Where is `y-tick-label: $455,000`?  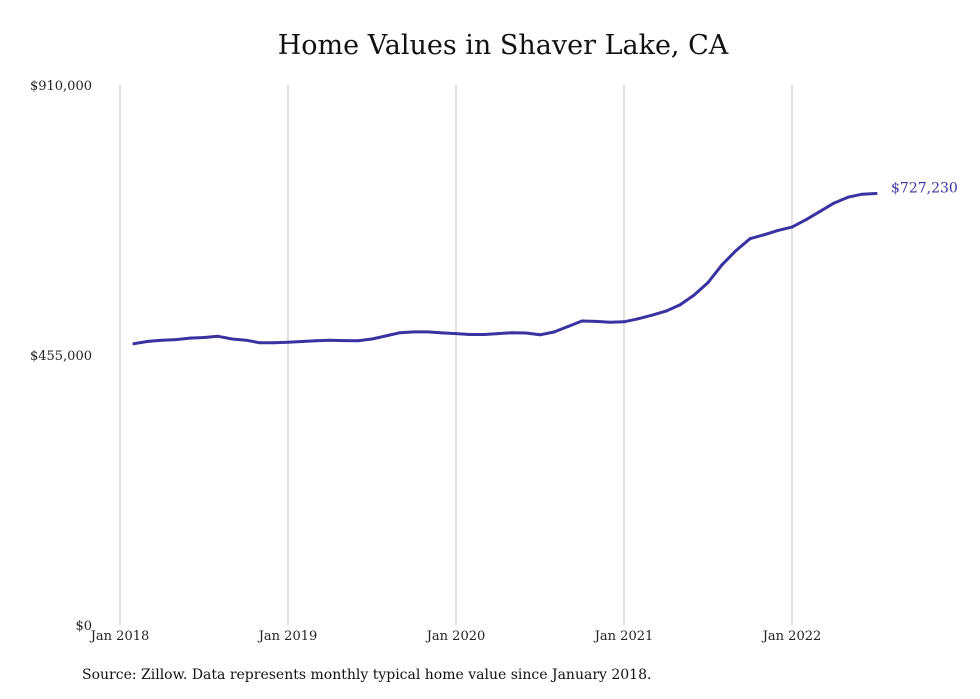 y-tick-label: $455,000 is located at coordinates (61, 356).